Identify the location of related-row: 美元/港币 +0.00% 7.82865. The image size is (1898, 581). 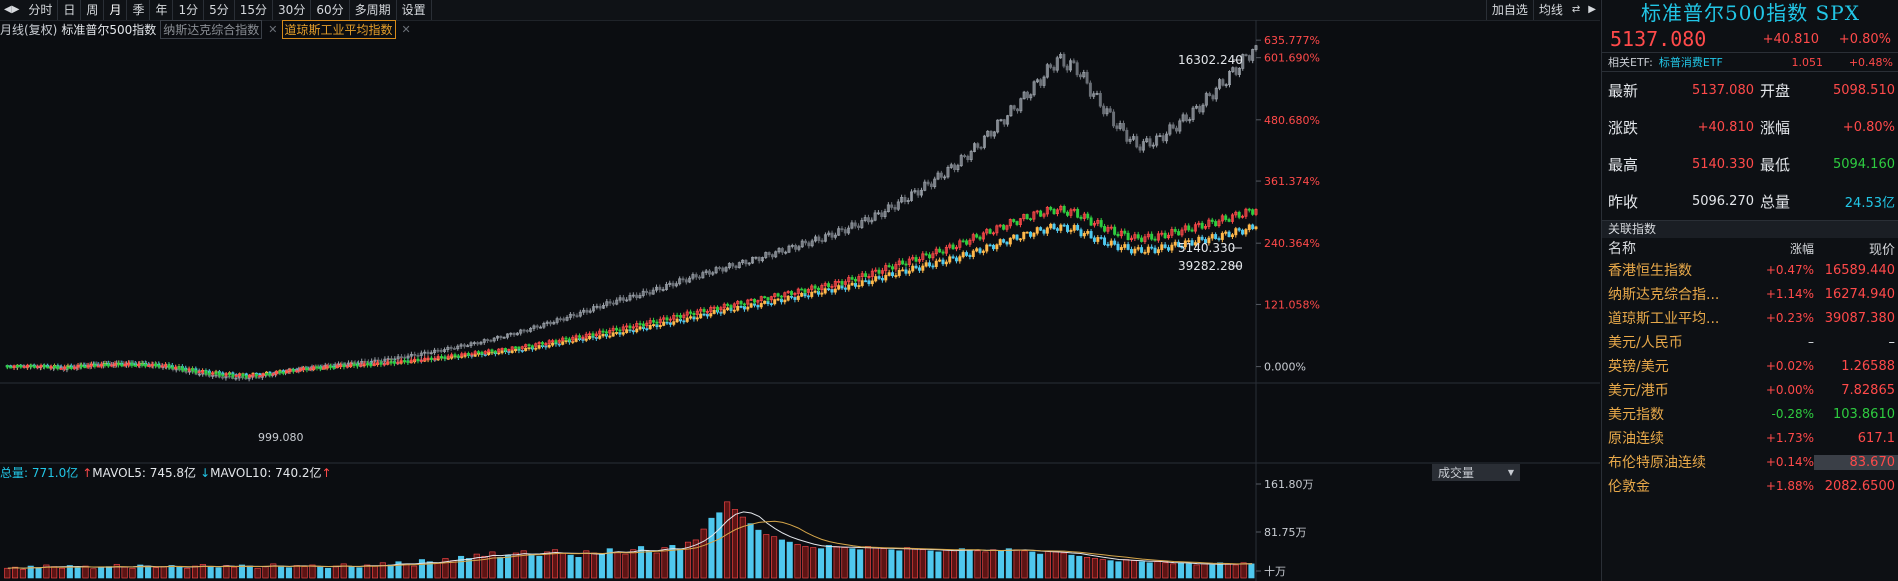
(1750, 390).